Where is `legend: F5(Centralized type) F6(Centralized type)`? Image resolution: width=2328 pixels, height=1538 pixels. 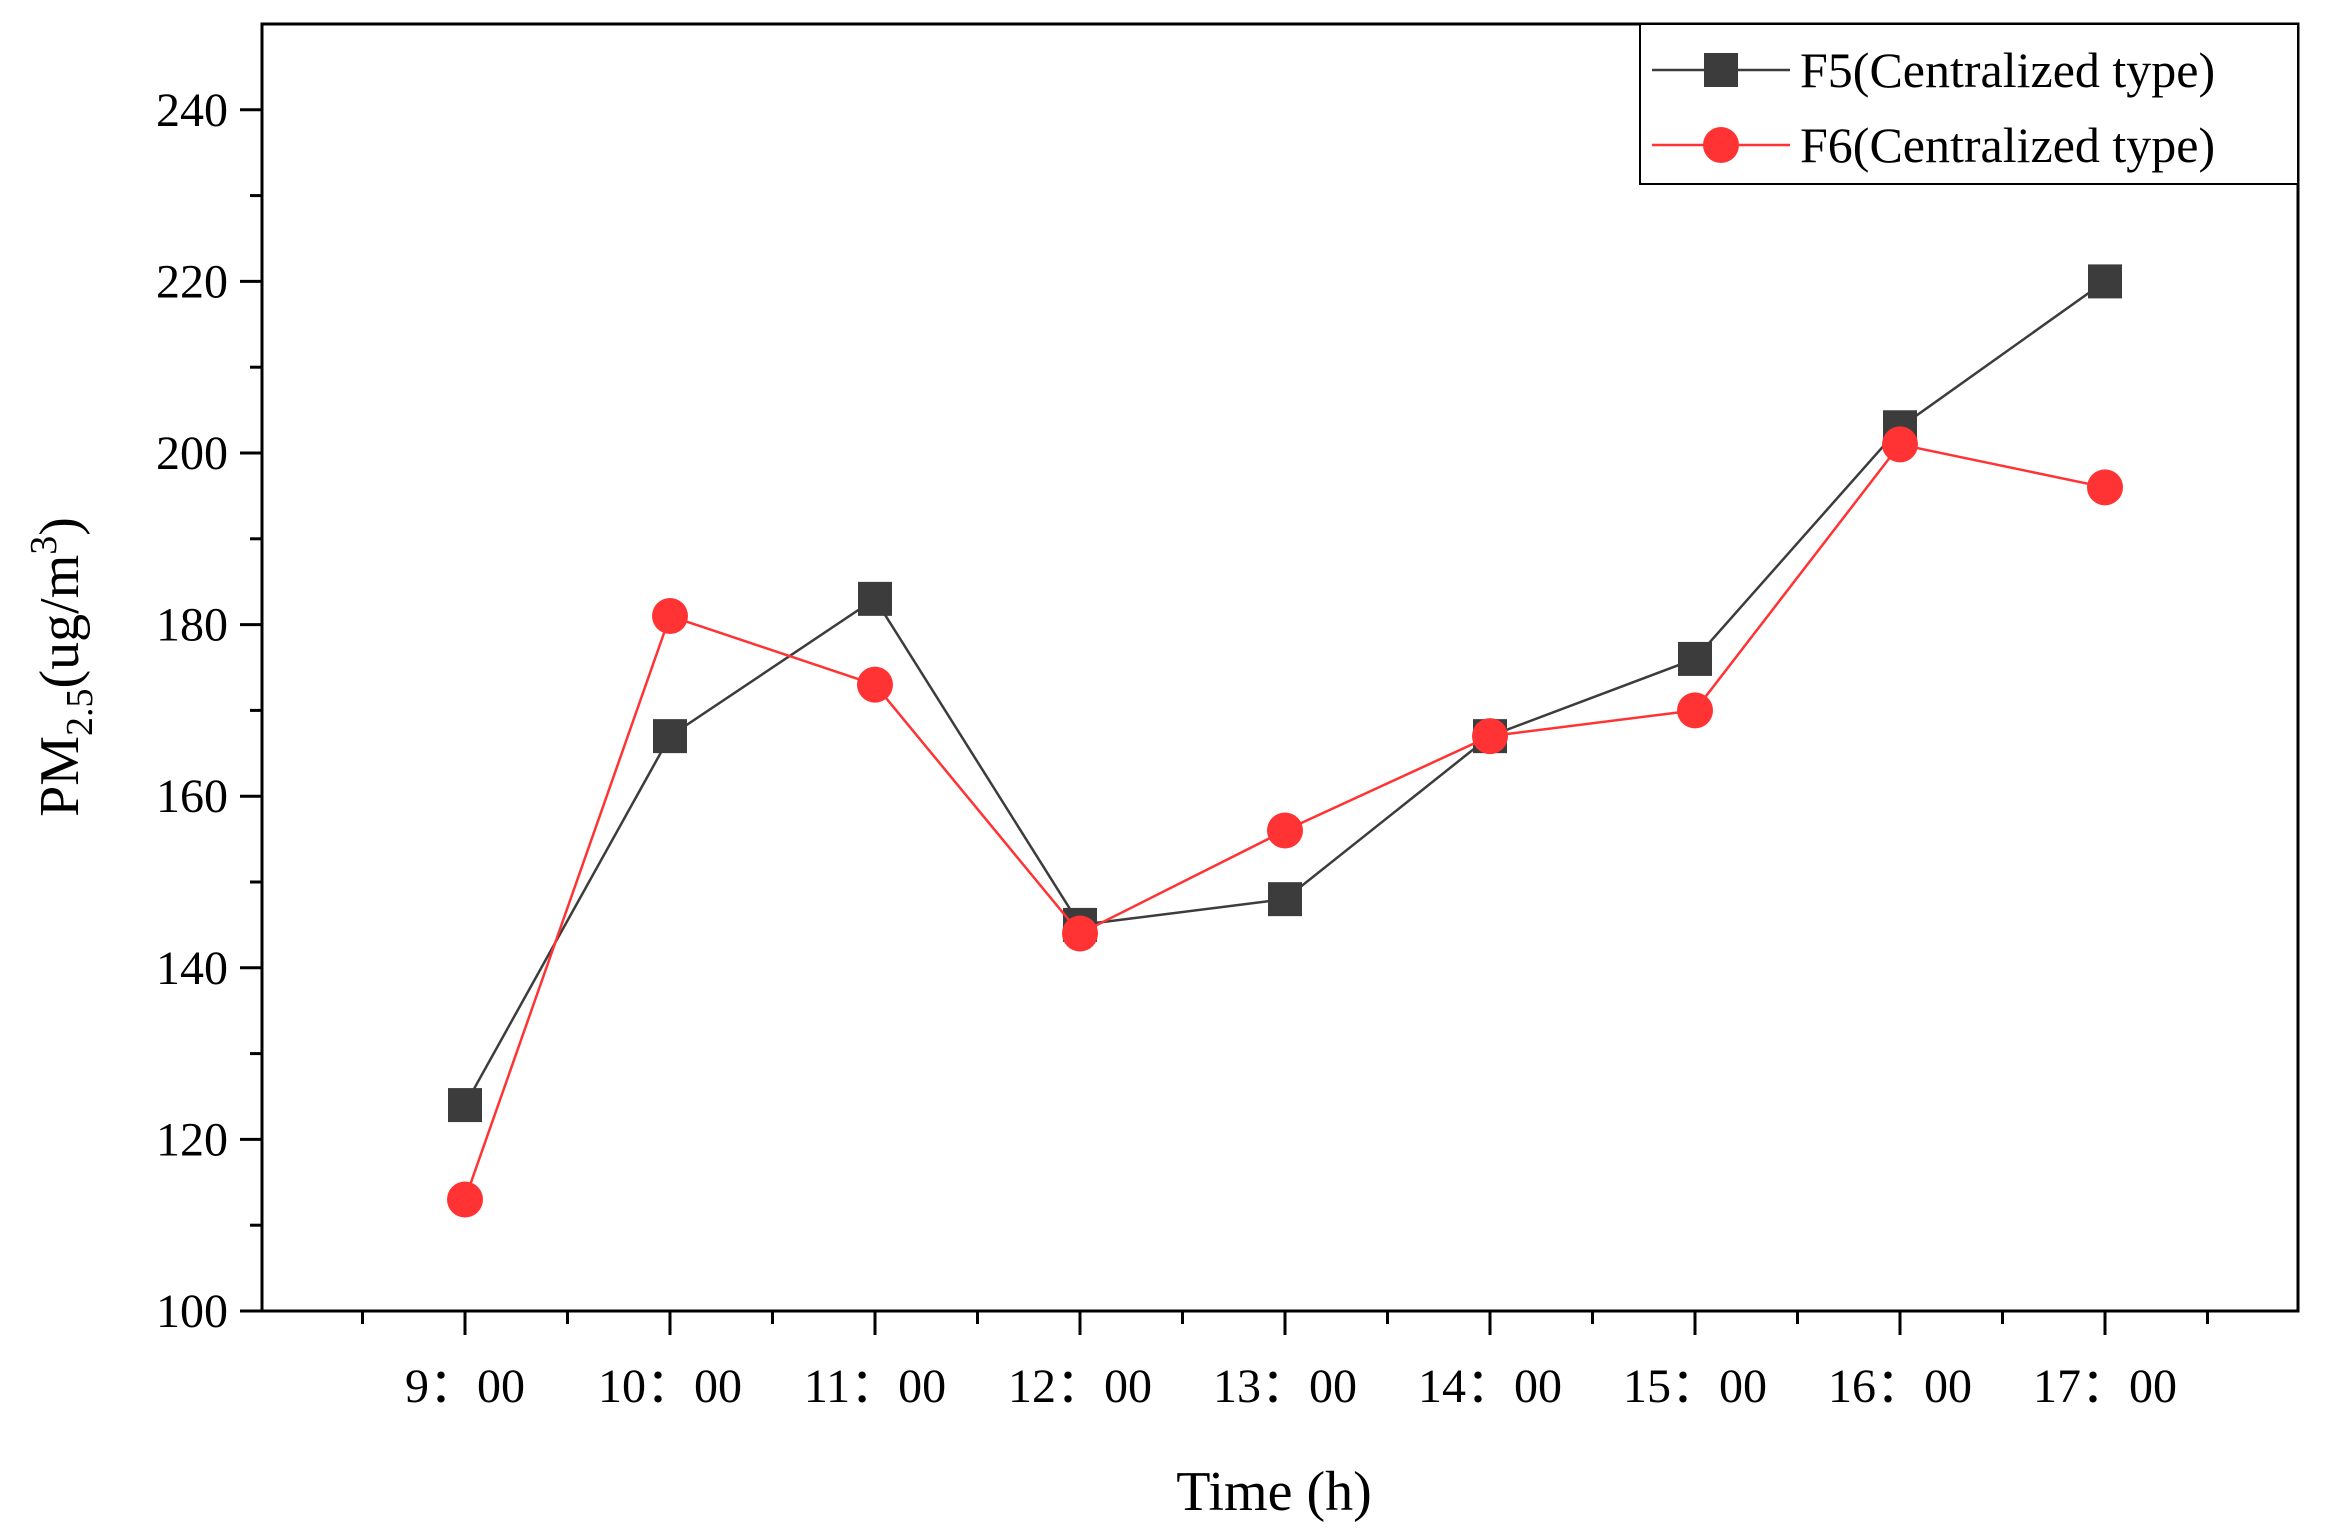
legend: F5(Centralized type) F6(Centralized type) is located at coordinates (1969, 104).